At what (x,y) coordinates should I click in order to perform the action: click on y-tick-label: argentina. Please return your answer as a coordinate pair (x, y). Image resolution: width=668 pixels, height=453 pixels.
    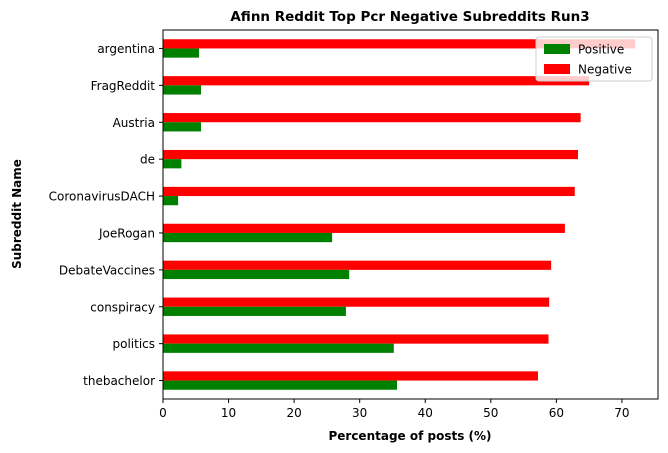
    Looking at the image, I should click on (126, 49).